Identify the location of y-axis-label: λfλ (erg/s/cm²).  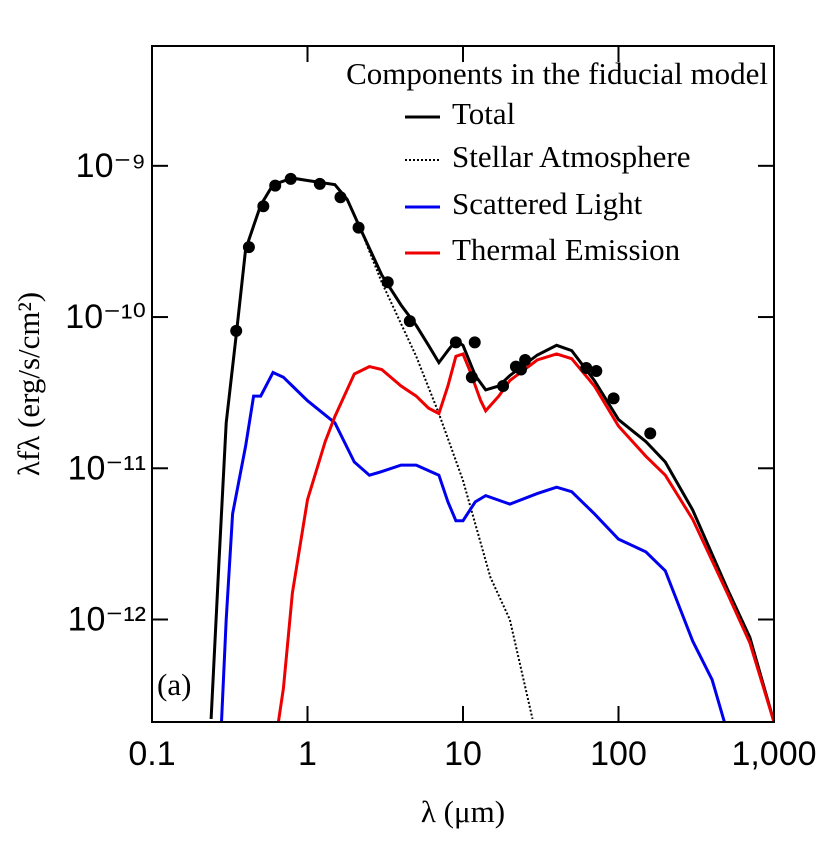
(28, 384).